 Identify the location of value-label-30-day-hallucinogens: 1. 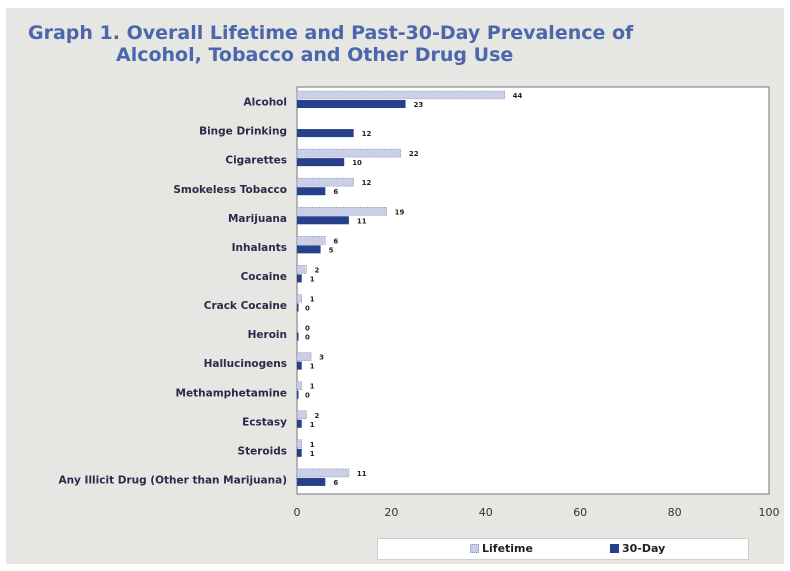
(312, 367).